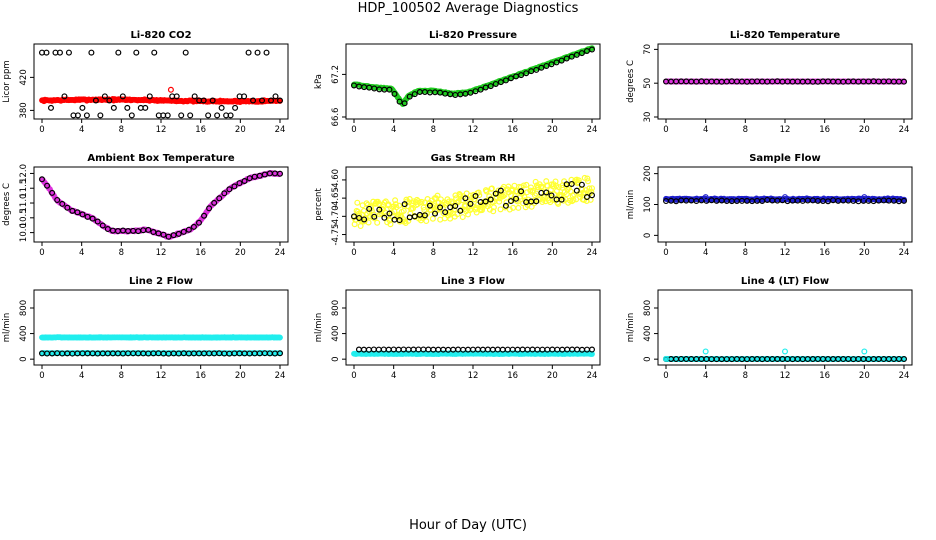  Describe the element at coordinates (648, 83) in the screenshot. I see `y-tick-label: 50` at that location.